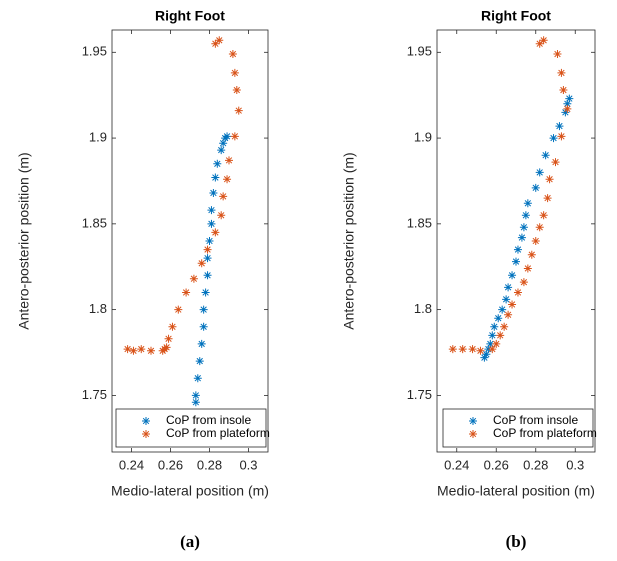 The width and height of the screenshot is (617, 561). I want to click on legend, so click(191, 428).